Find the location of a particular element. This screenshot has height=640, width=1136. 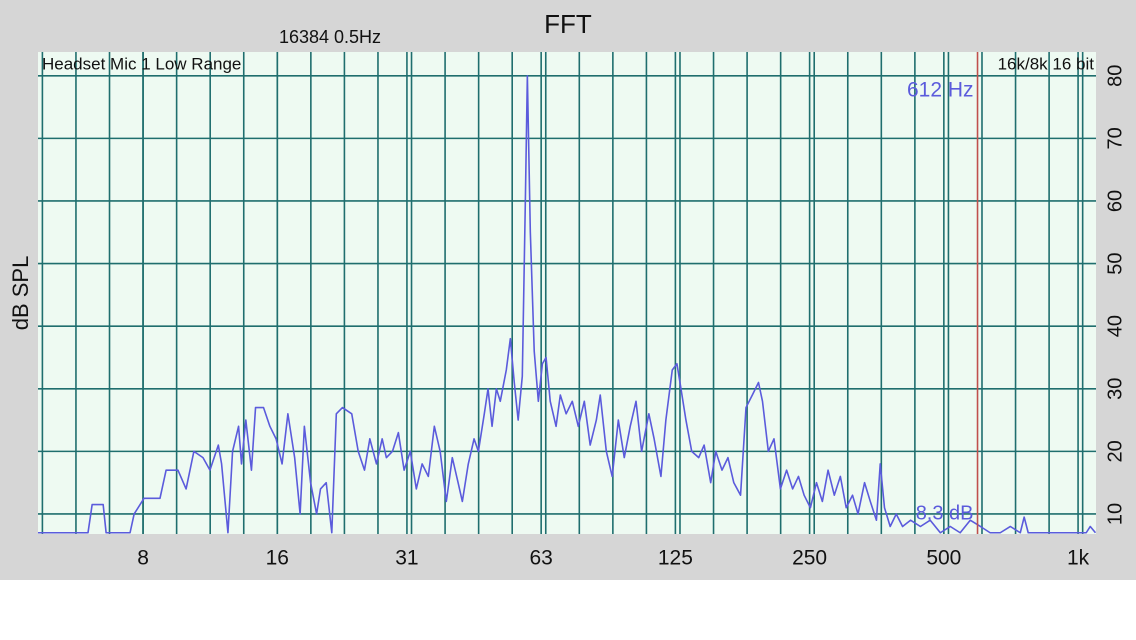

y-tick-label: 80 is located at coordinates (1115, 76).